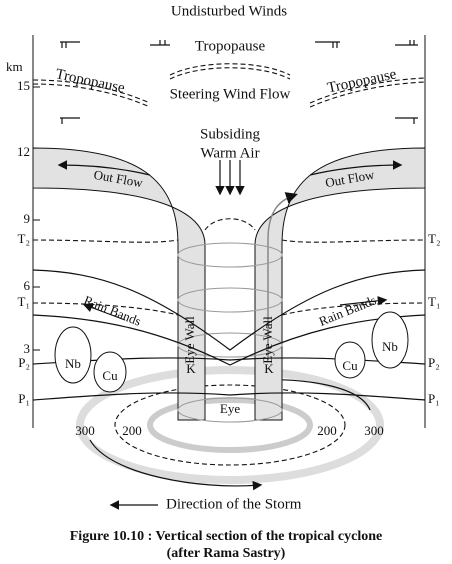  I want to click on label: Steering Wind Flow, so click(230, 94).